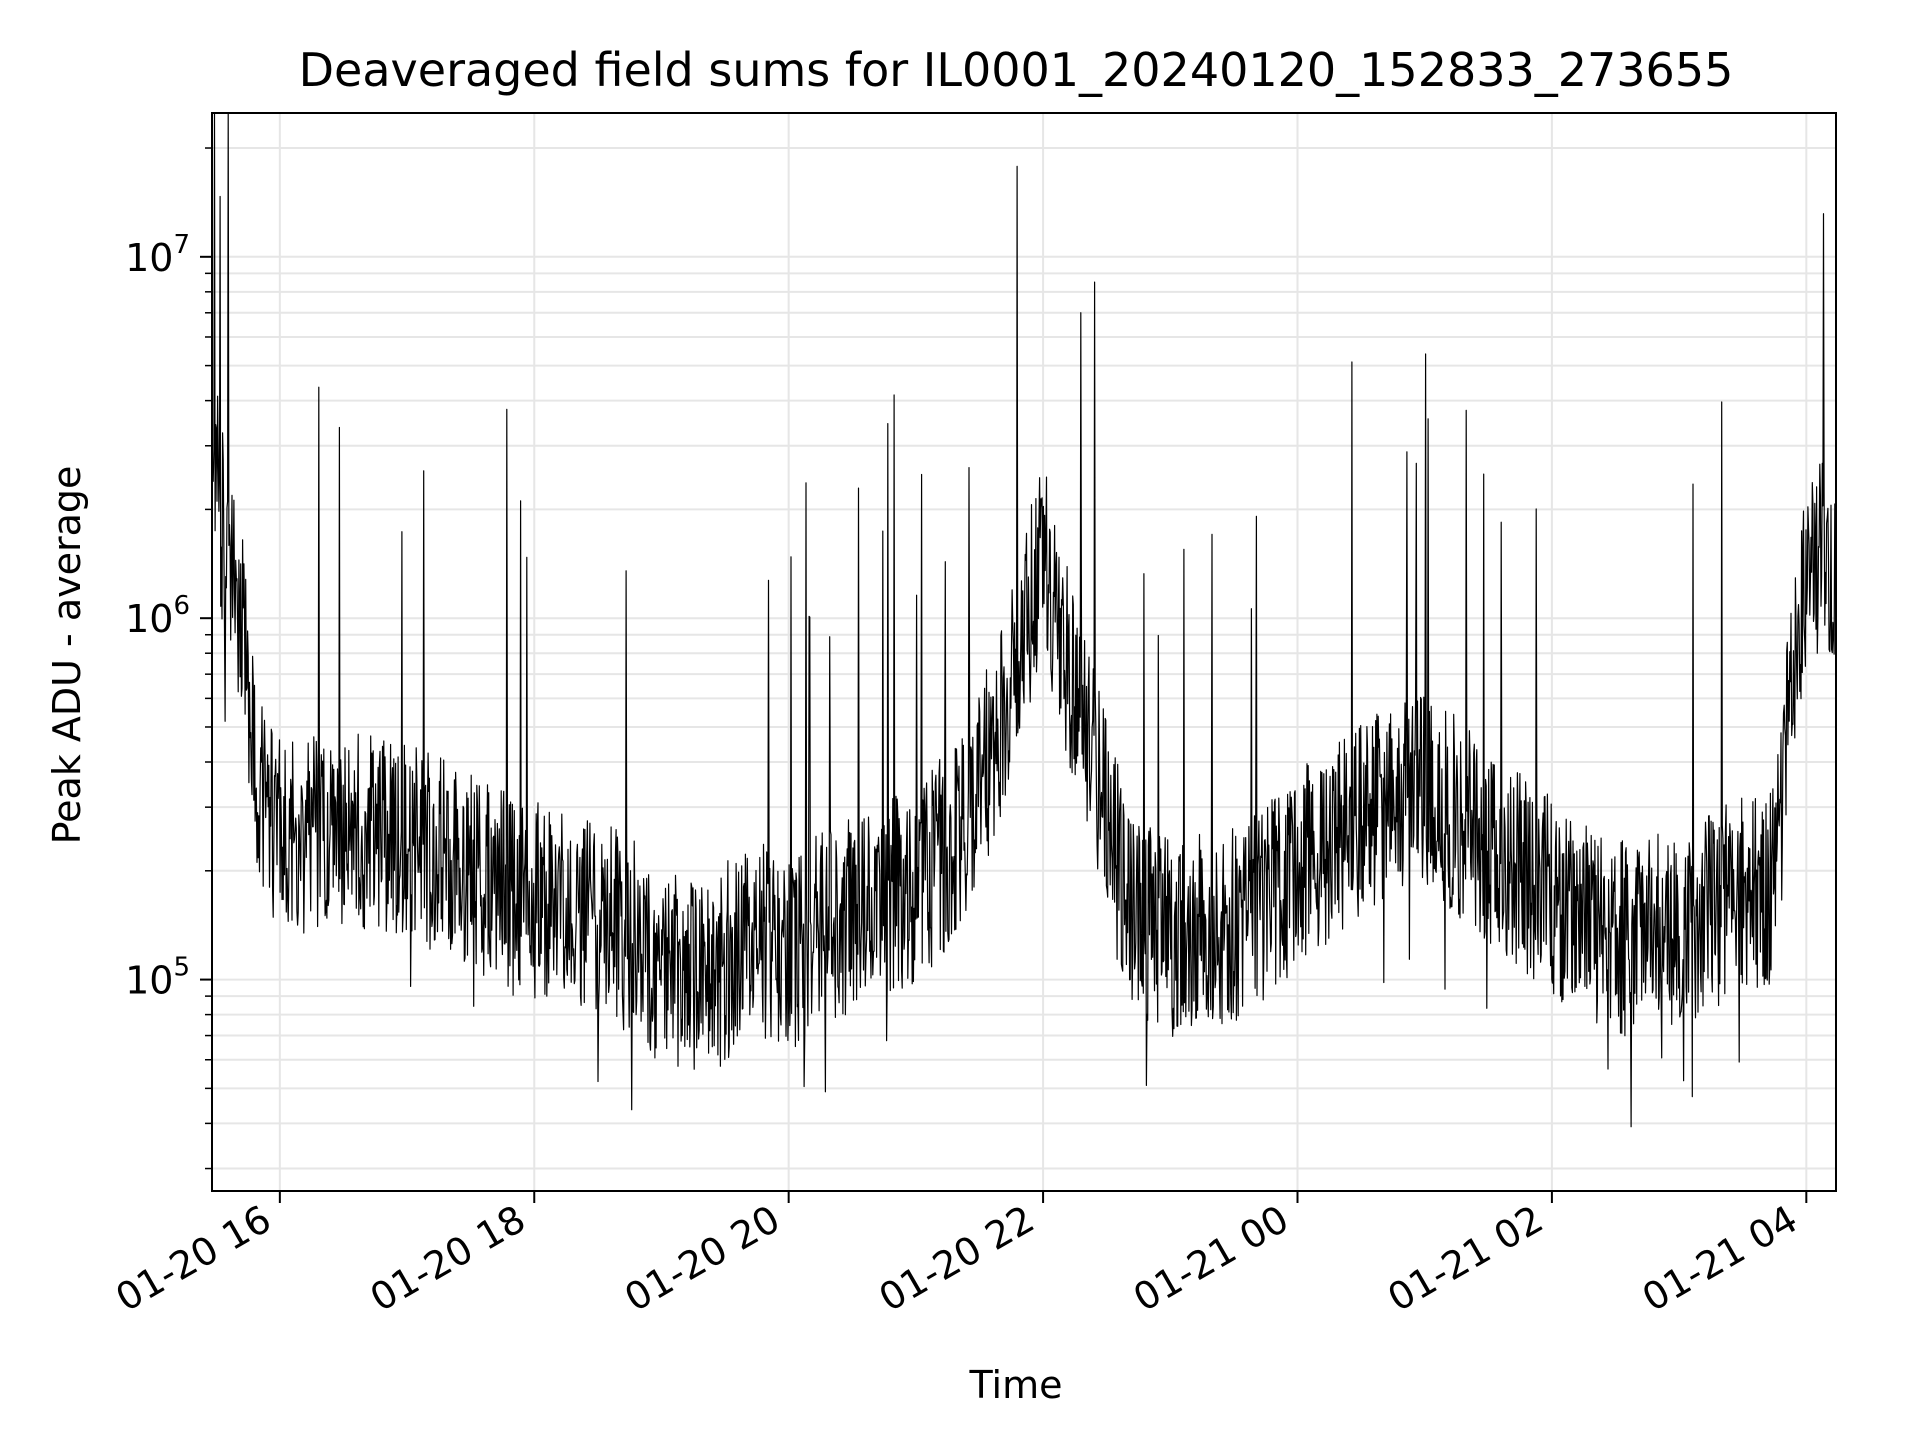  Describe the element at coordinates (181, 606) in the screenshot. I see `y-tick-exponent: 6` at that location.